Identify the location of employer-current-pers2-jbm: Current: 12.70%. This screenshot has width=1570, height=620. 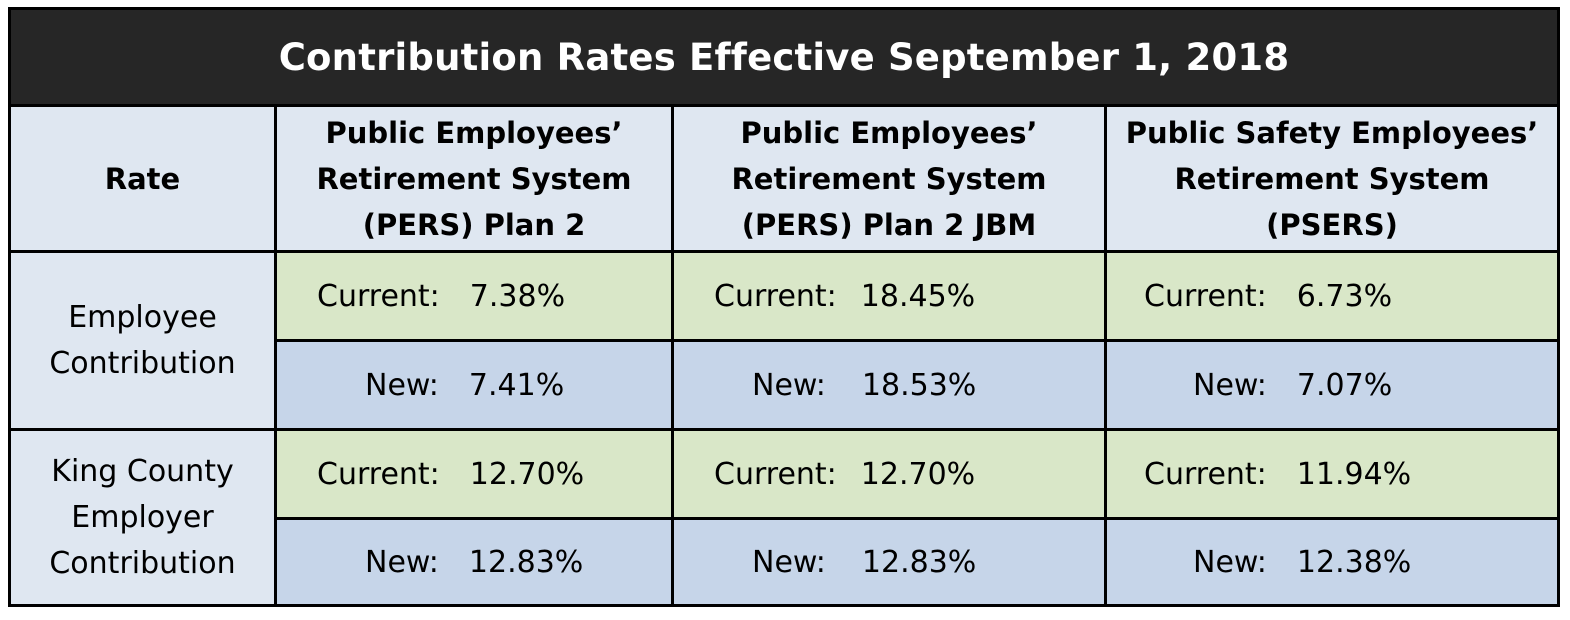
(889, 474).